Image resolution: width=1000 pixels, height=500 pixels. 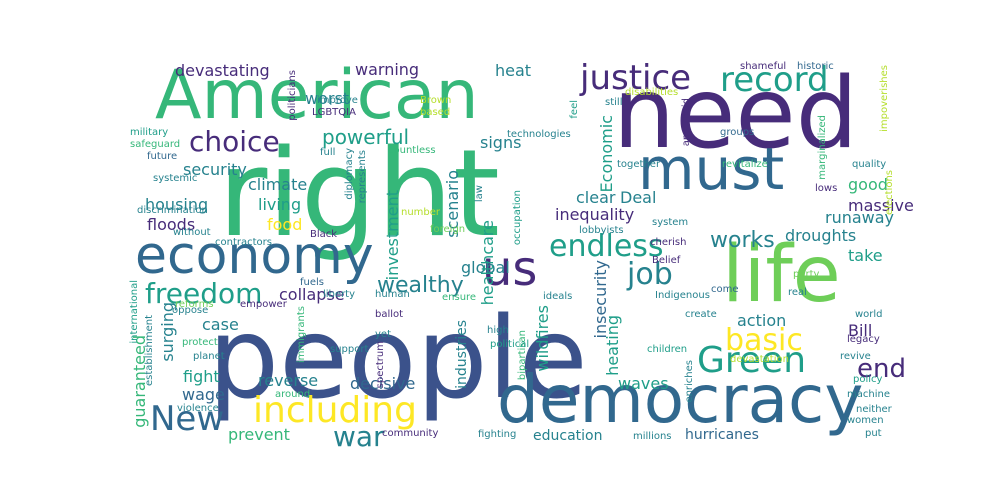 What do you see at coordinates (643, 383) in the screenshot?
I see `word-waves: waves` at bounding box center [643, 383].